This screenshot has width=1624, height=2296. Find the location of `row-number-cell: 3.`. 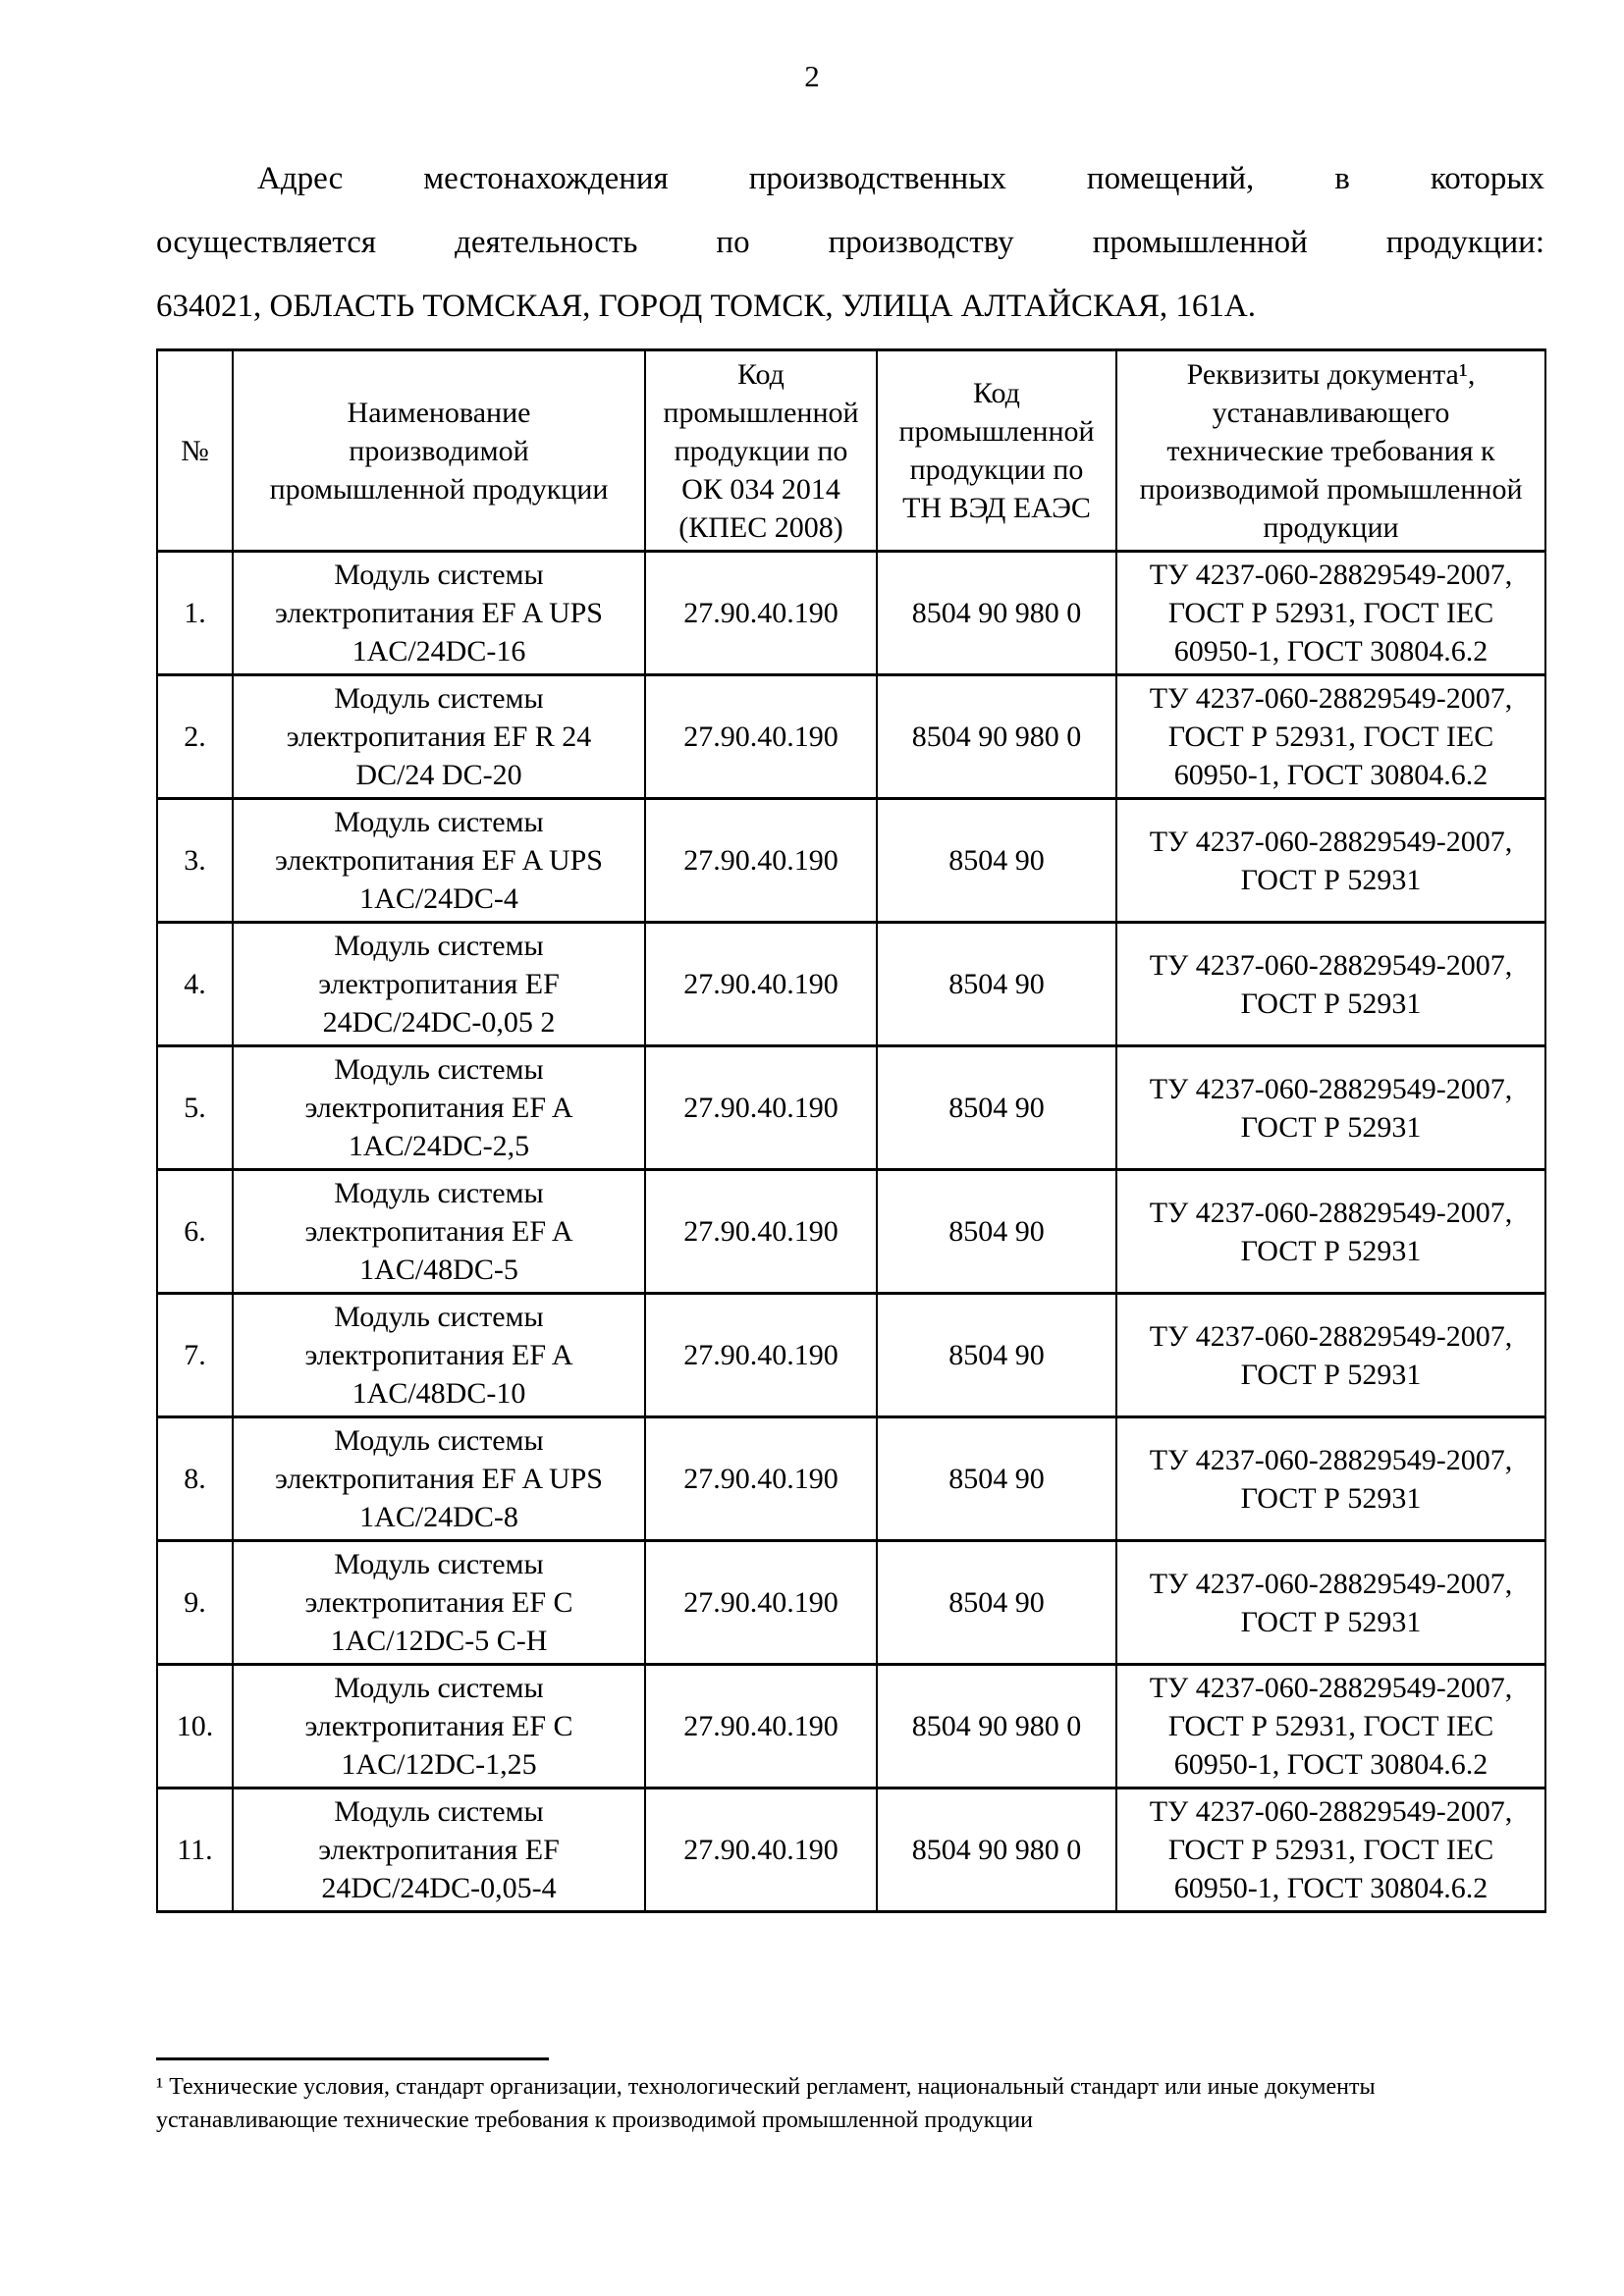

row-number-cell: 3. is located at coordinates (195, 861).